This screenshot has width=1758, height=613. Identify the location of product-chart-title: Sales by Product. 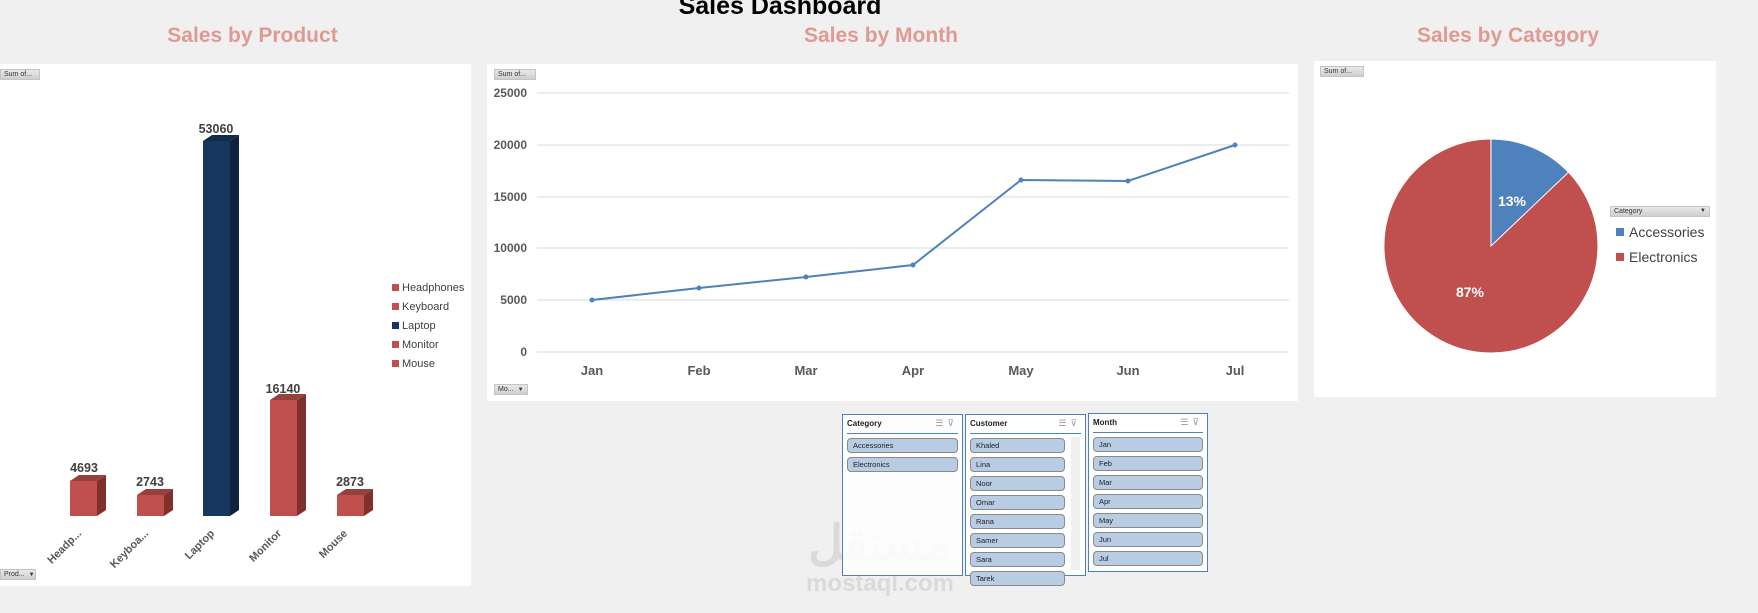
(252, 35).